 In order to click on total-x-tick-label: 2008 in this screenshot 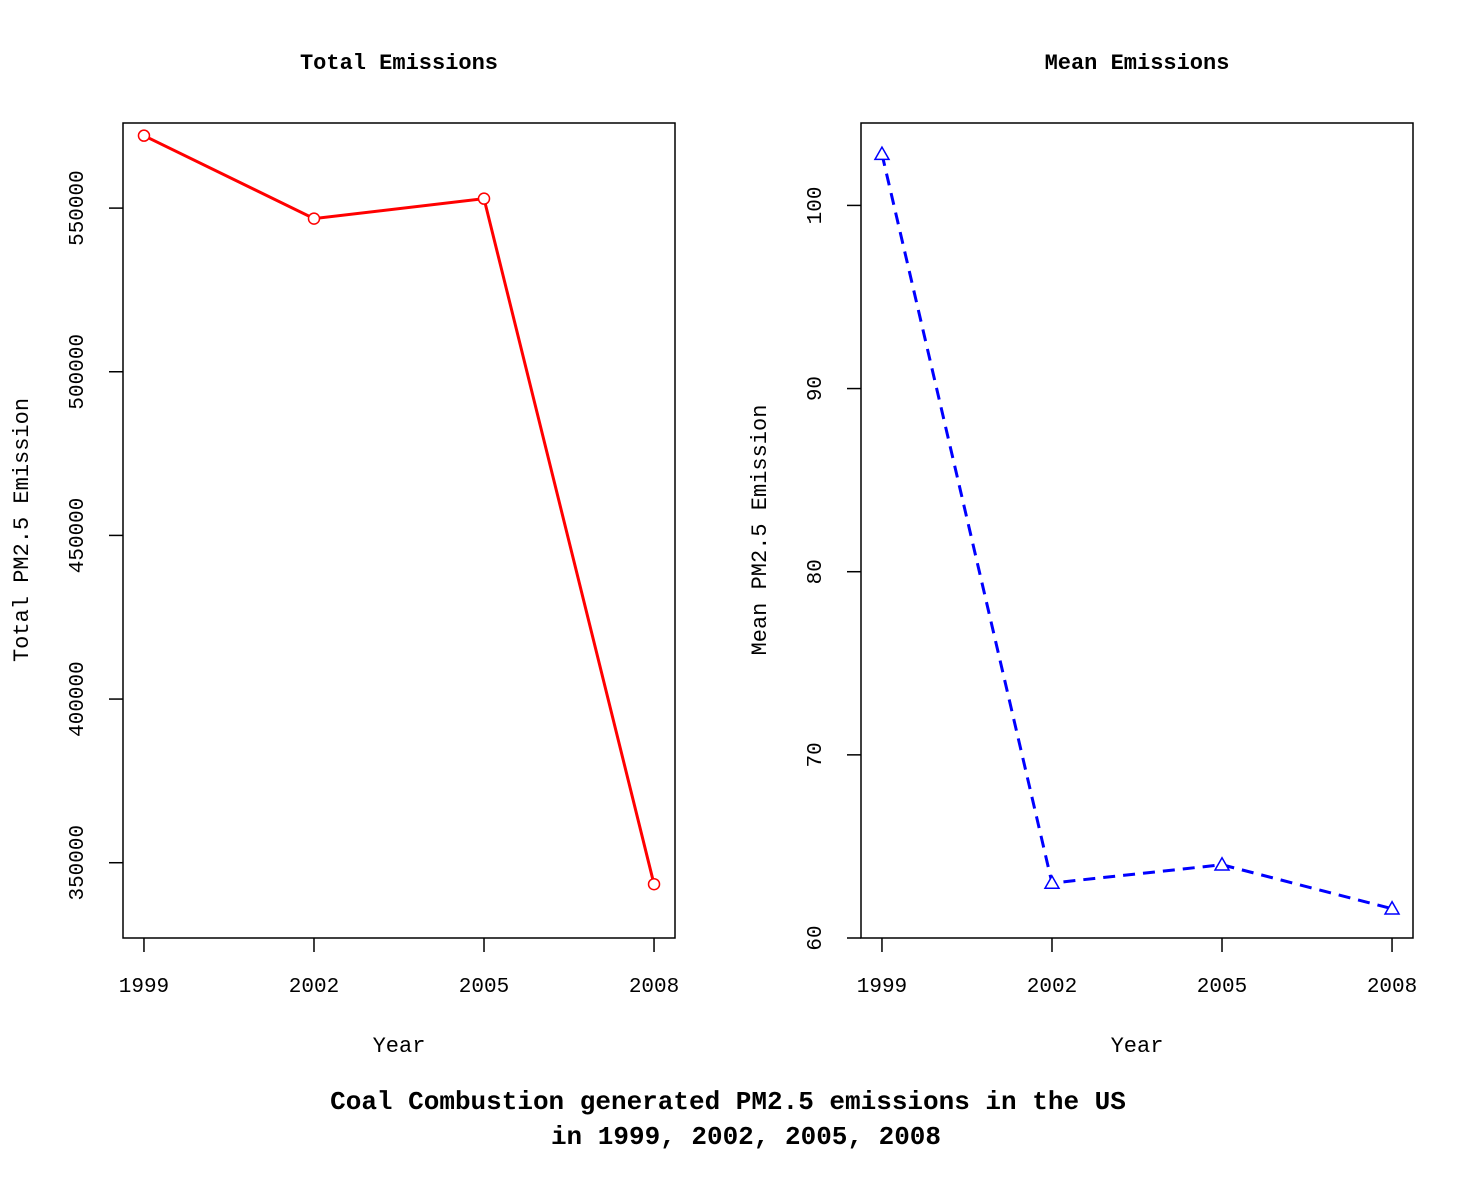, I will do `click(654, 987)`.